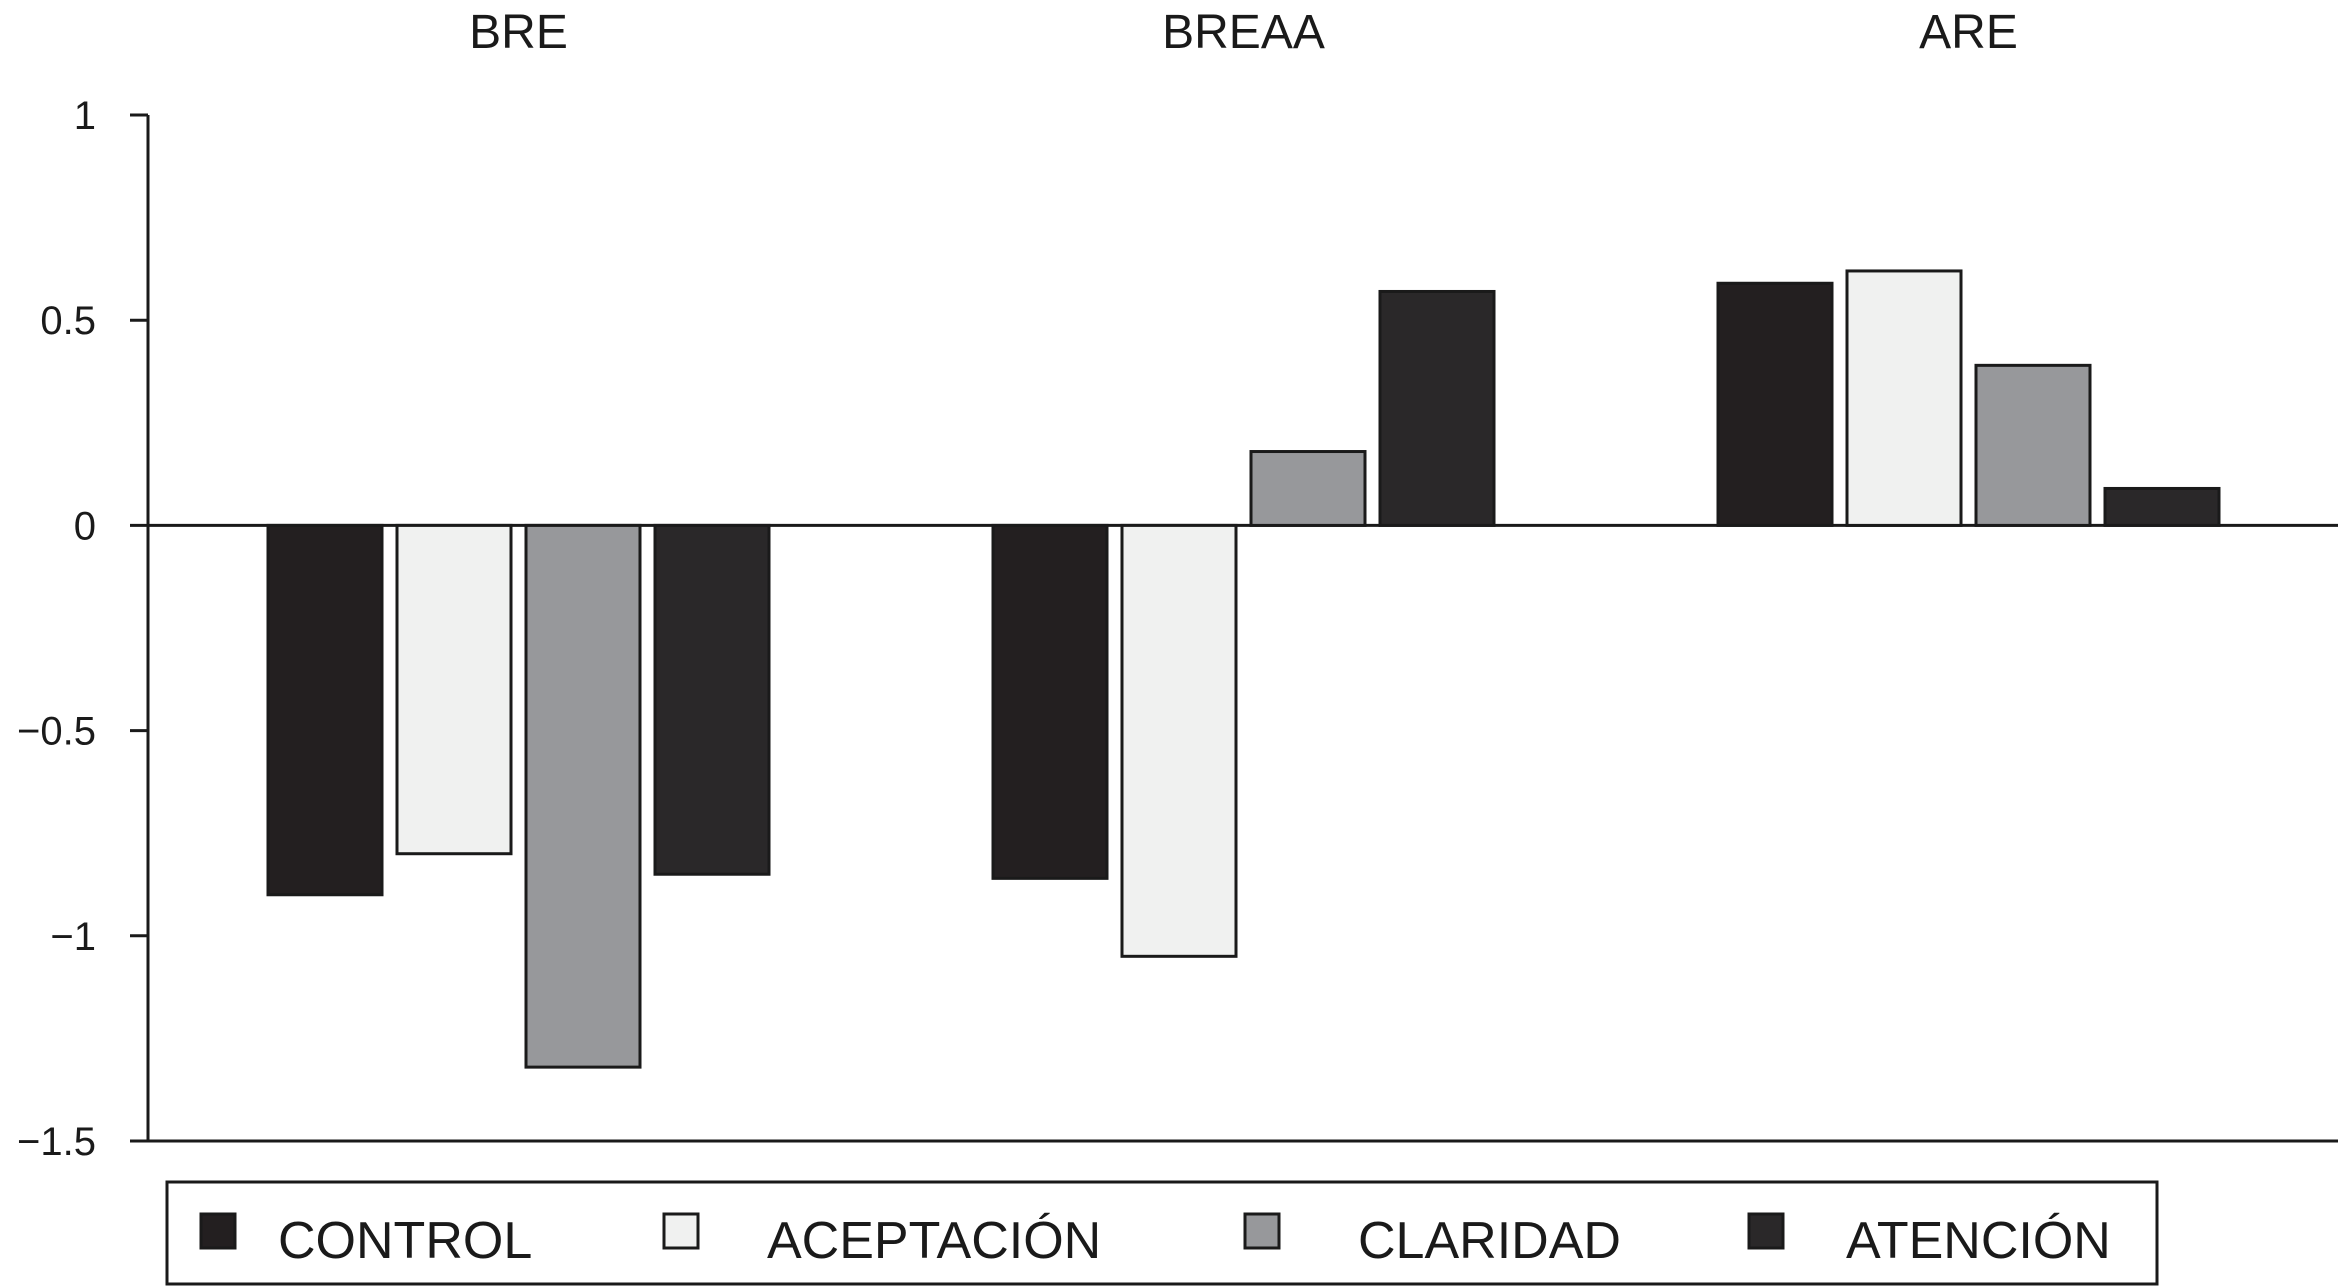  Describe the element at coordinates (712, 699) in the screenshot. I see `bar-bre-atencion` at that location.